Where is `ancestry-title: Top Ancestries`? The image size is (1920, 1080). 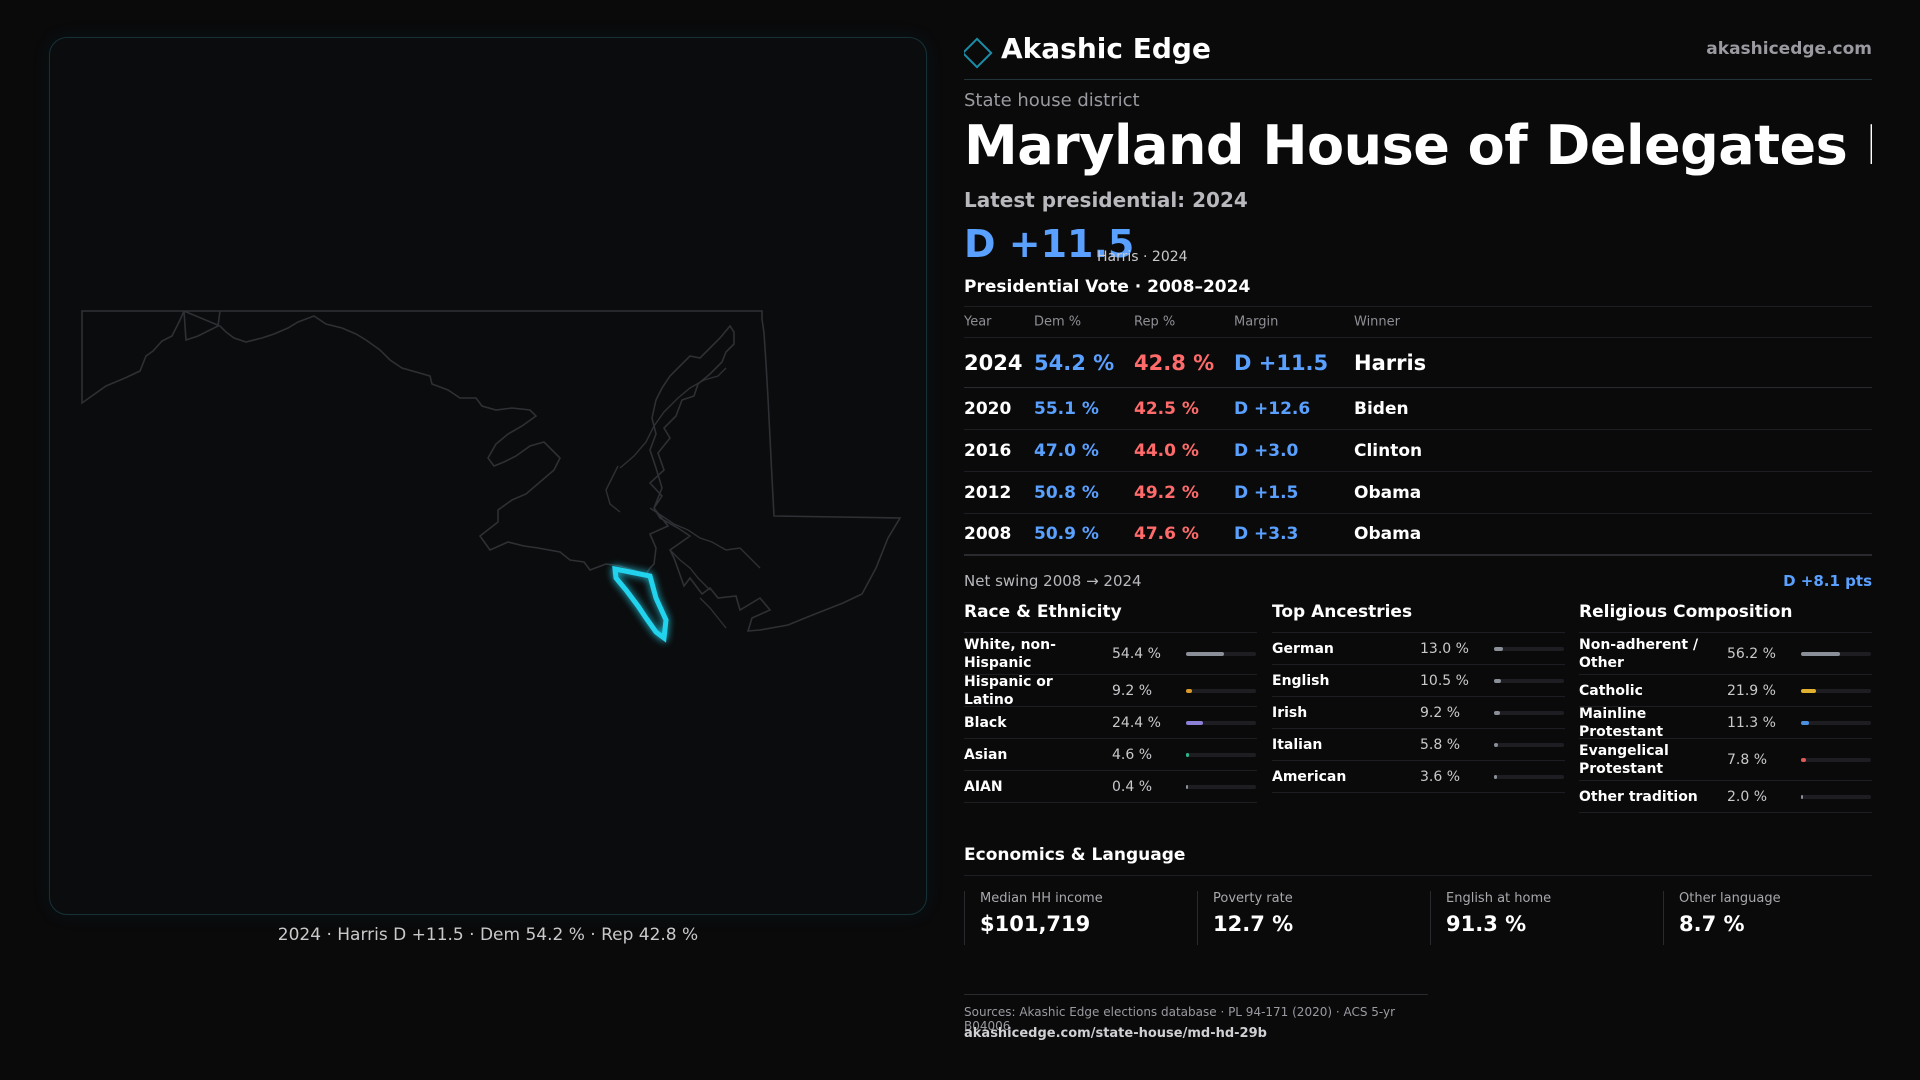 ancestry-title: Top Ancestries is located at coordinates (1418, 617).